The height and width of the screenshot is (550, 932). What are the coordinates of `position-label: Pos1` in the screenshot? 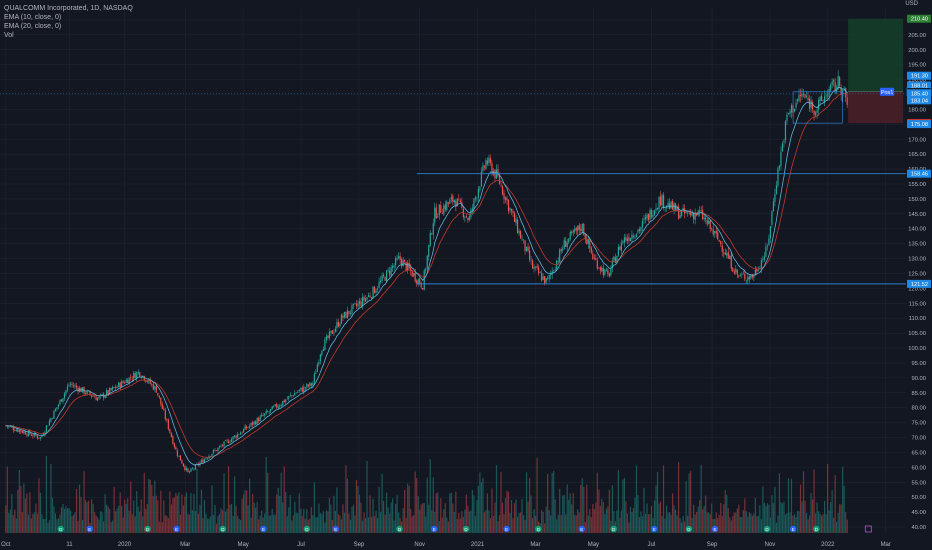 It's located at (887, 93).